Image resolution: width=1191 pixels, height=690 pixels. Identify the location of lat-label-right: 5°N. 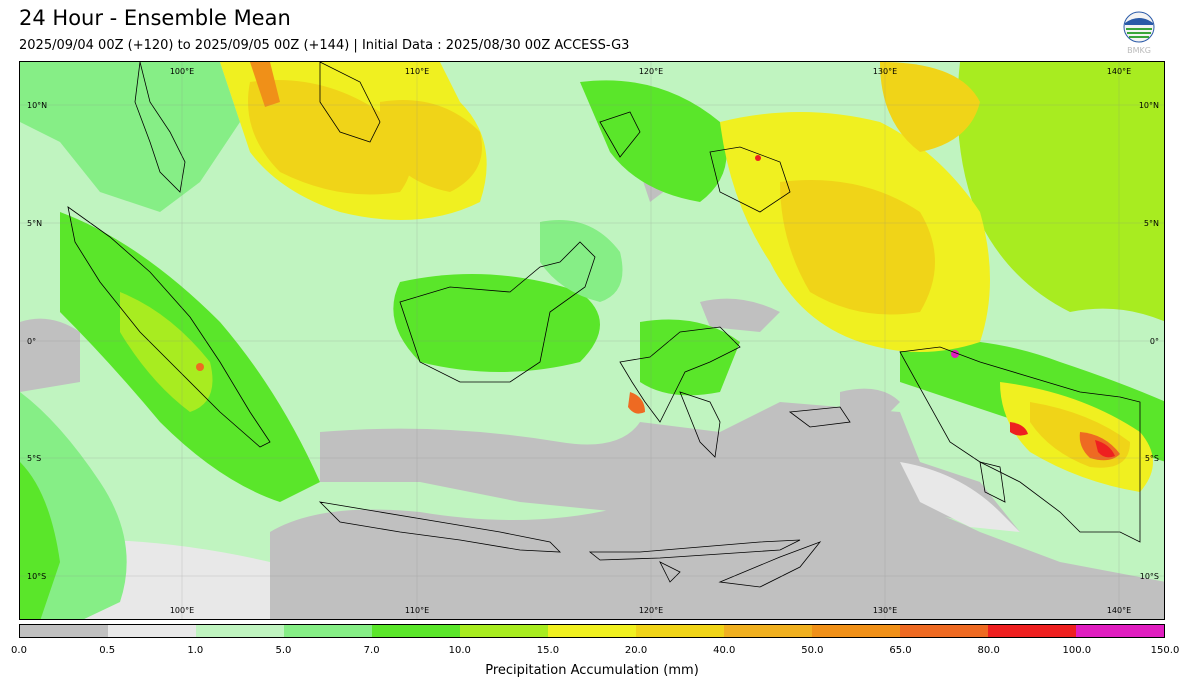
(1151, 223).